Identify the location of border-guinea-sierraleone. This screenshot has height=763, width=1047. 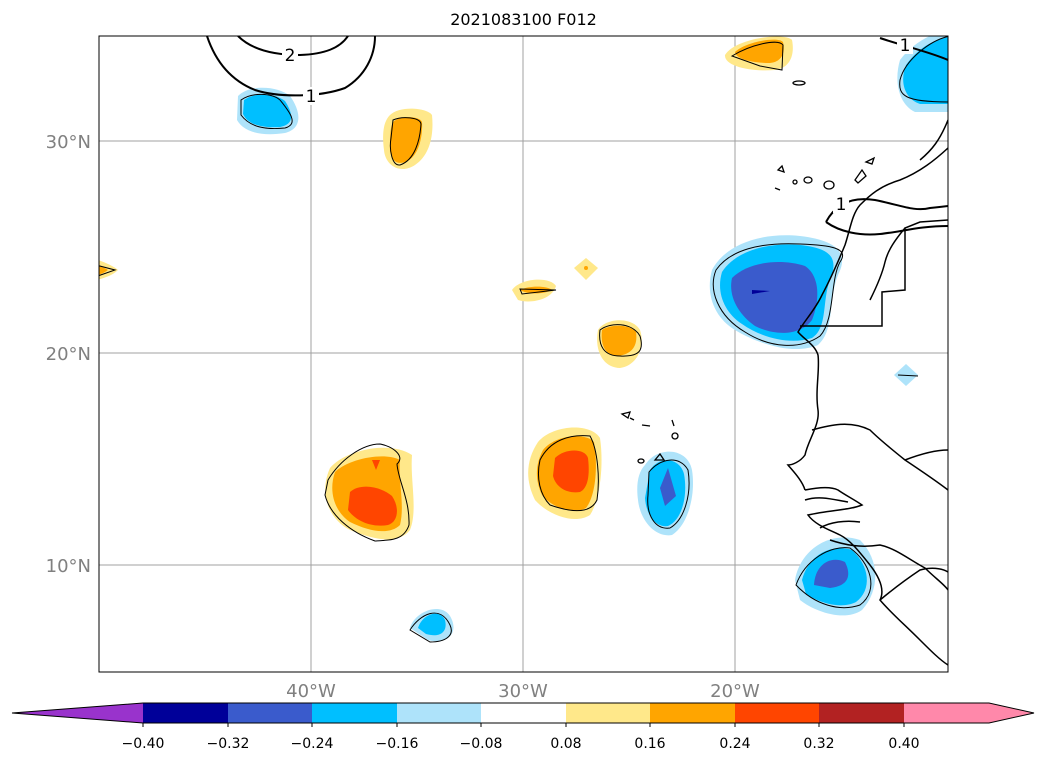
(888, 565).